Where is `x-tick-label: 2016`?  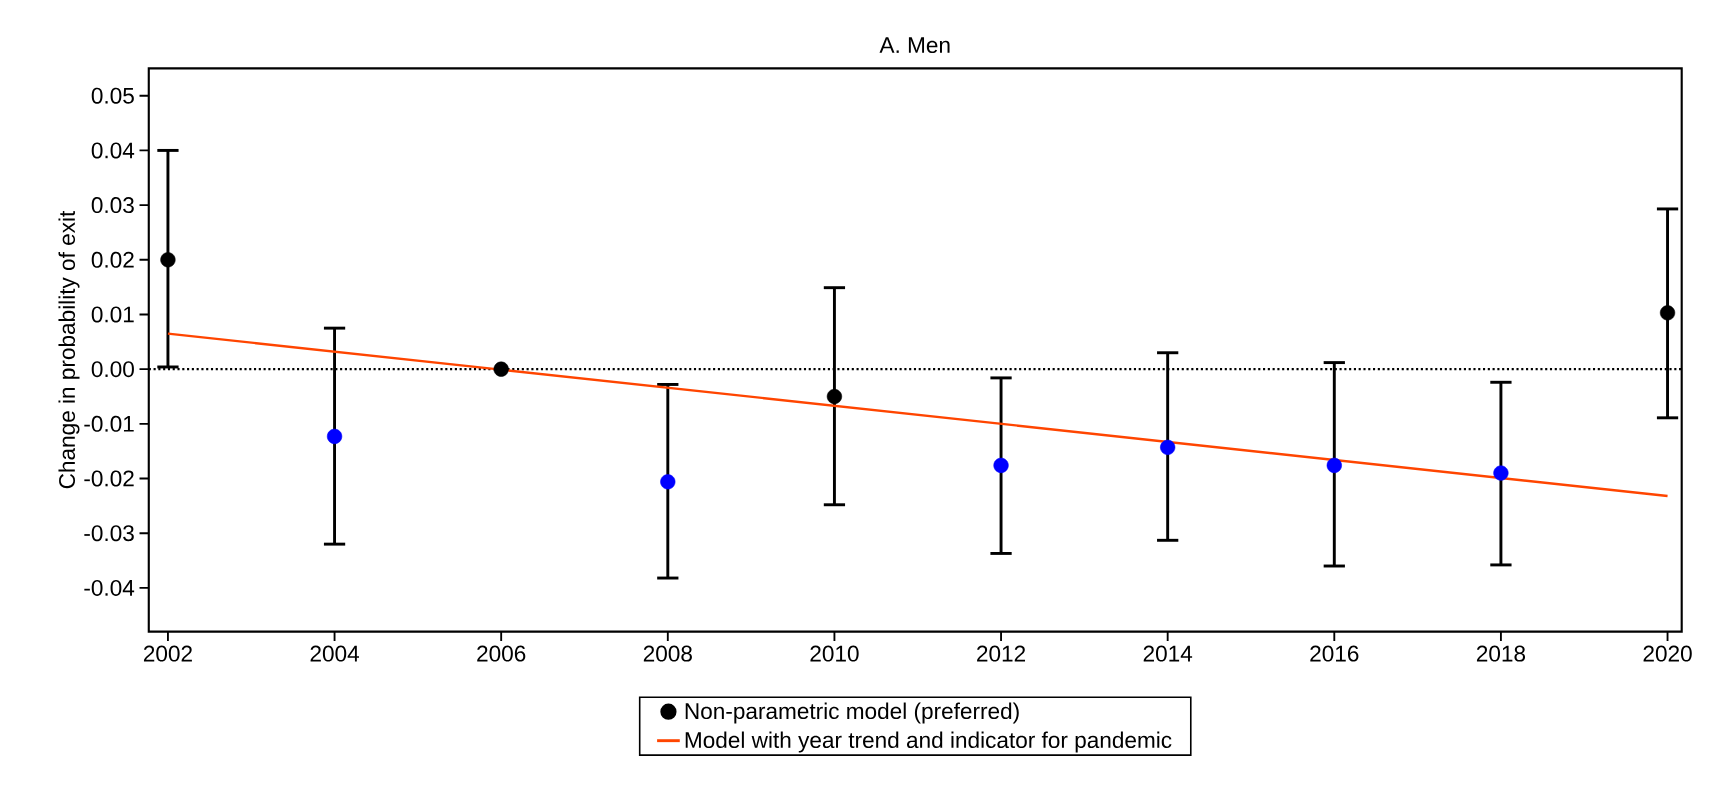
x-tick-label: 2016 is located at coordinates (1334, 653).